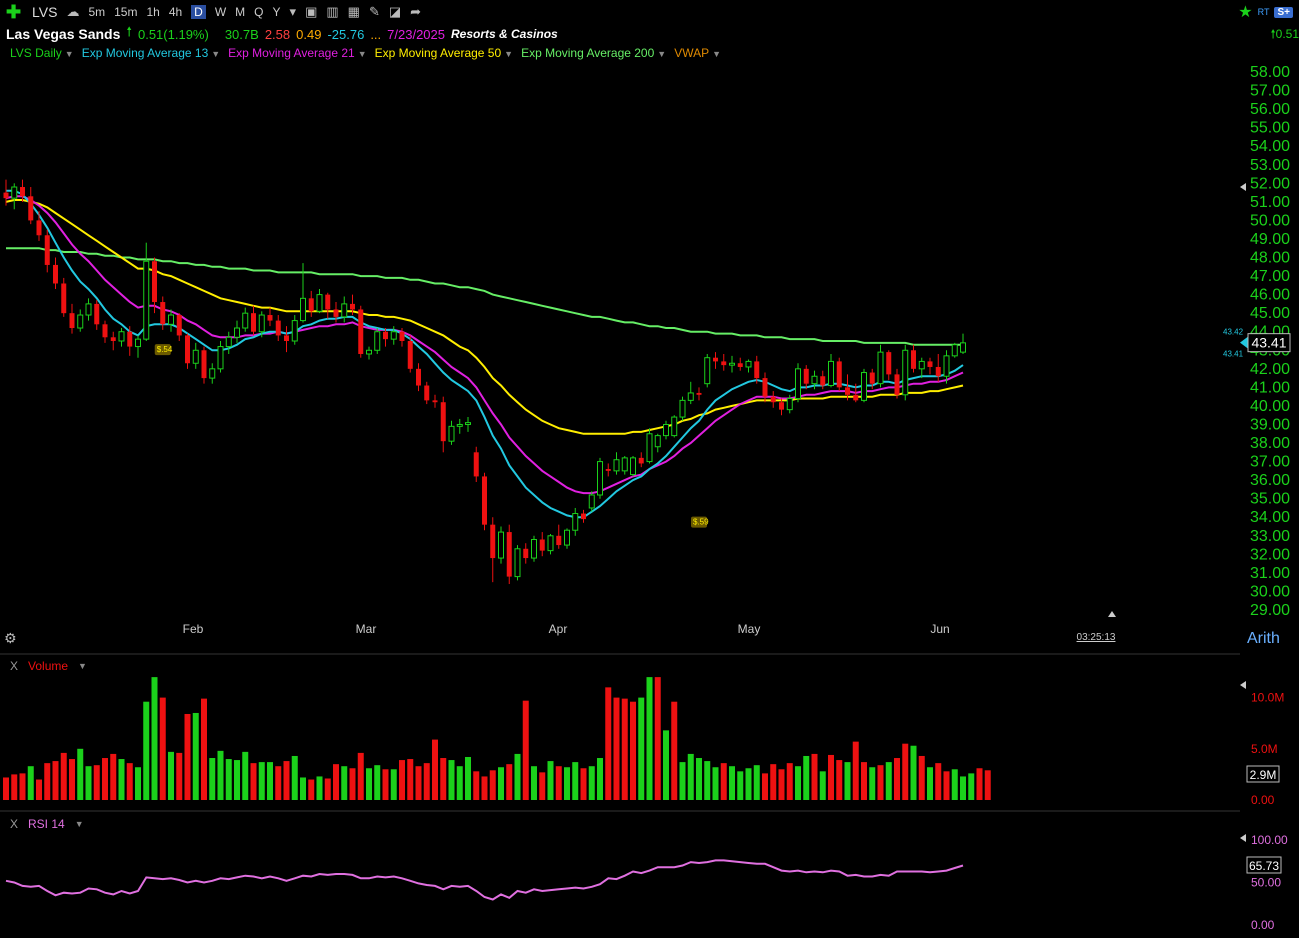 The width and height of the screenshot is (1299, 938). What do you see at coordinates (151, 53) in the screenshot?
I see `legend-ema13: Exp Moving Average 13 ▼` at bounding box center [151, 53].